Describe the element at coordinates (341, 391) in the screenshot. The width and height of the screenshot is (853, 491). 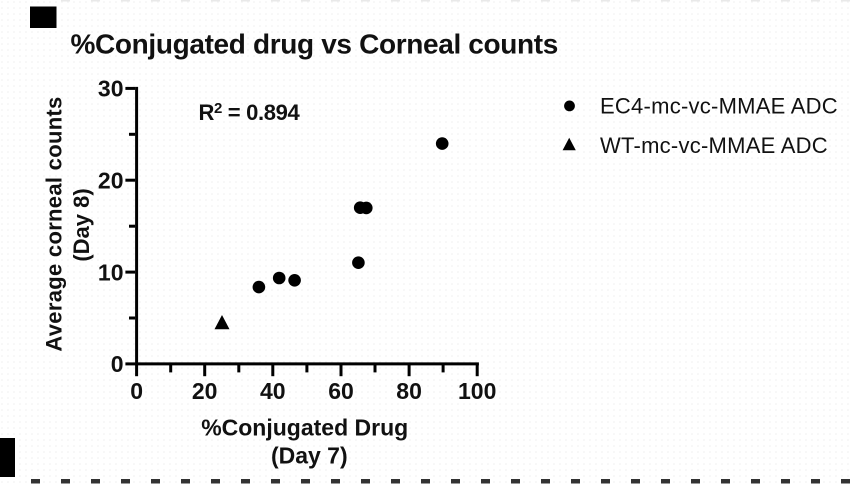
I see `svg-text: 60` at that location.